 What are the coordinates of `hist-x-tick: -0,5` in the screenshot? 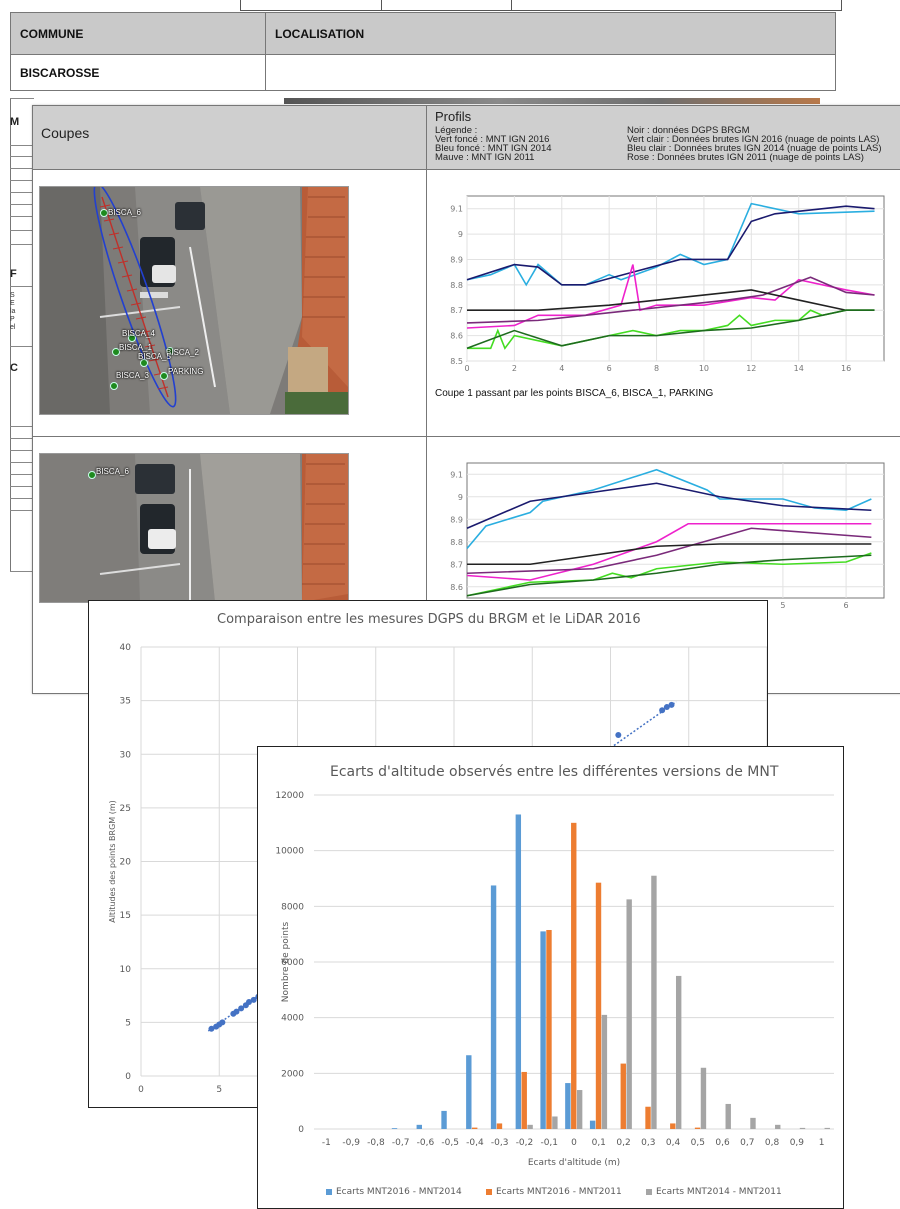 It's located at (450, 1143).